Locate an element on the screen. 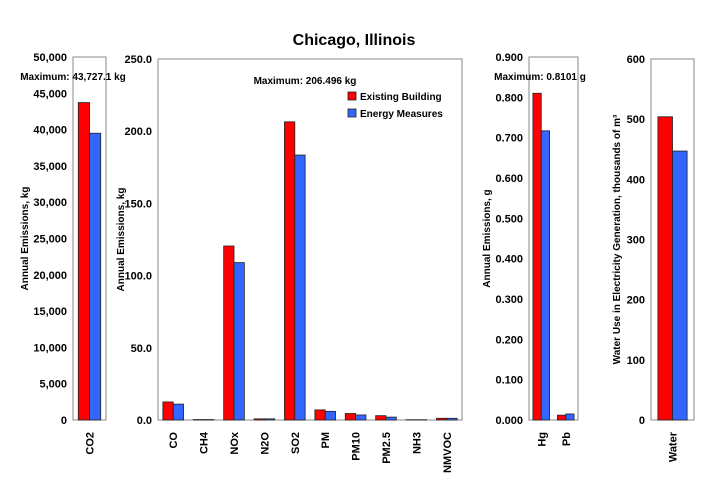  x-tick-label: NOx is located at coordinates (235, 443).